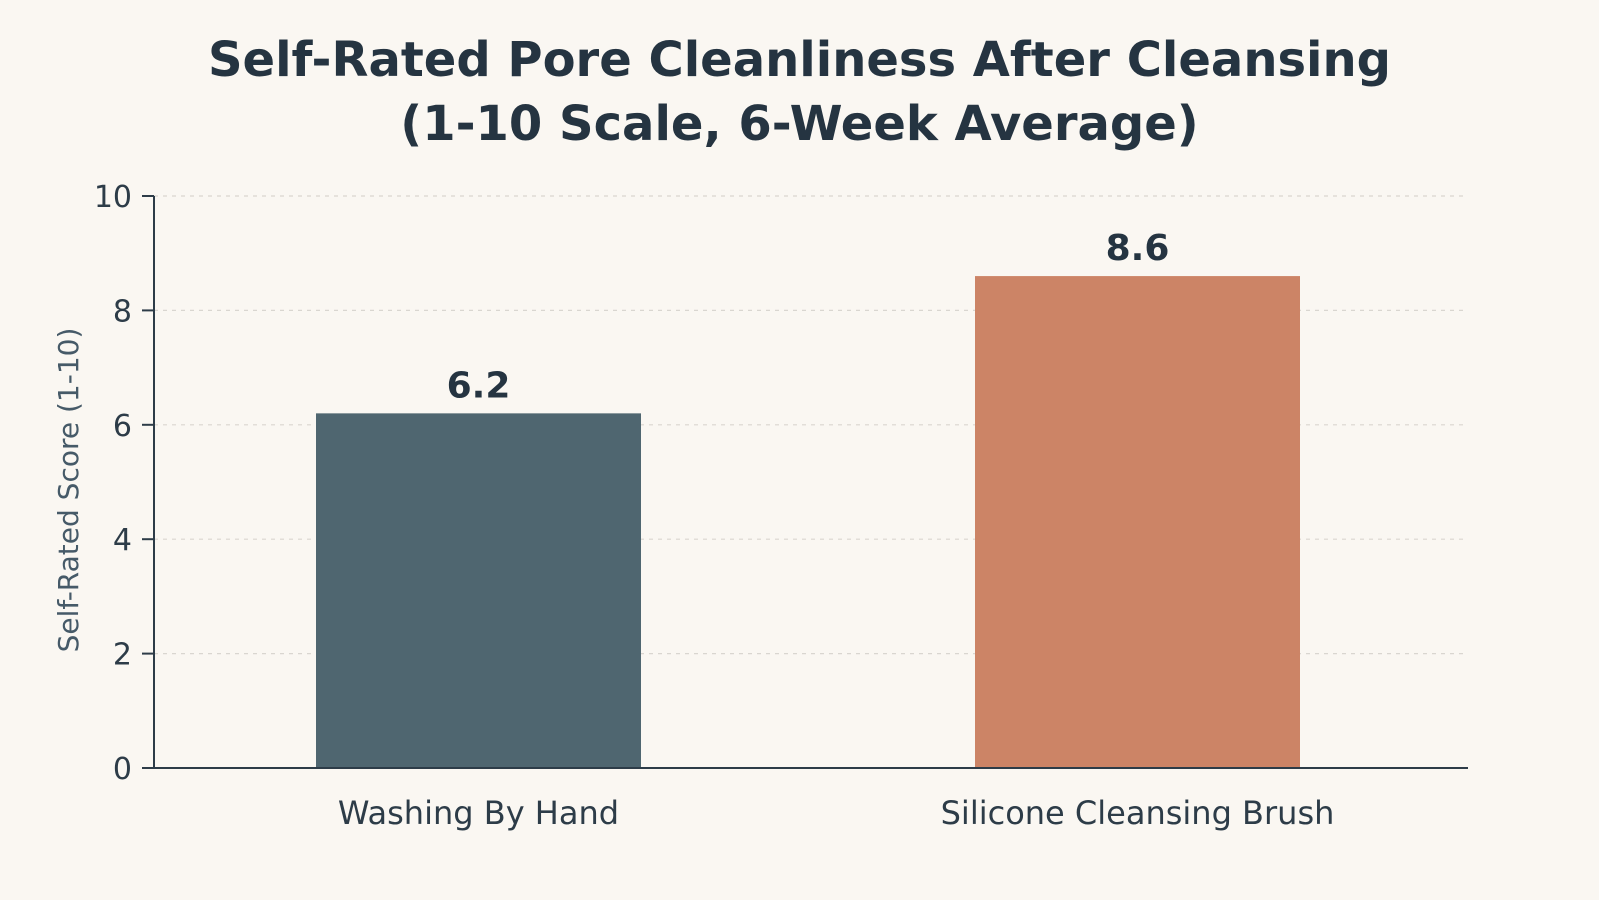 This screenshot has width=1599, height=900. Describe the element at coordinates (479, 385) in the screenshot. I see `data-label: 6.2` at that location.